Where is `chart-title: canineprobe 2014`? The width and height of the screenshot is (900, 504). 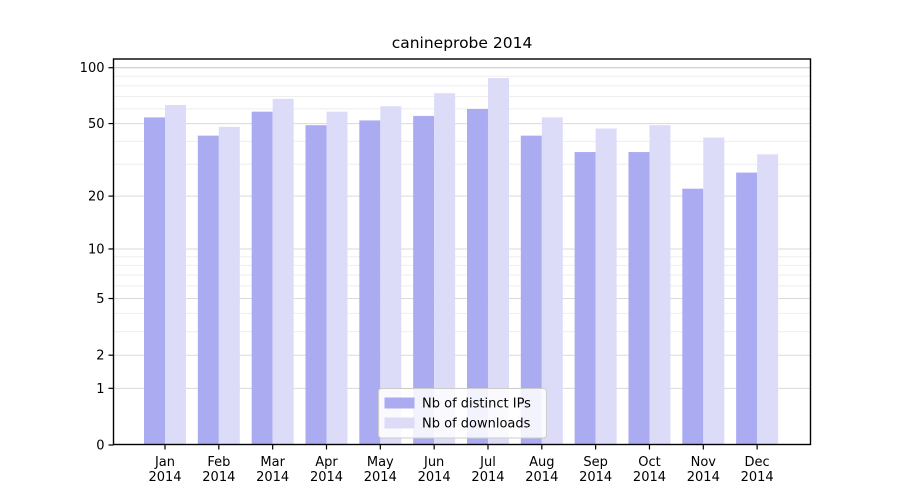 chart-title: canineprobe 2014 is located at coordinates (462, 43).